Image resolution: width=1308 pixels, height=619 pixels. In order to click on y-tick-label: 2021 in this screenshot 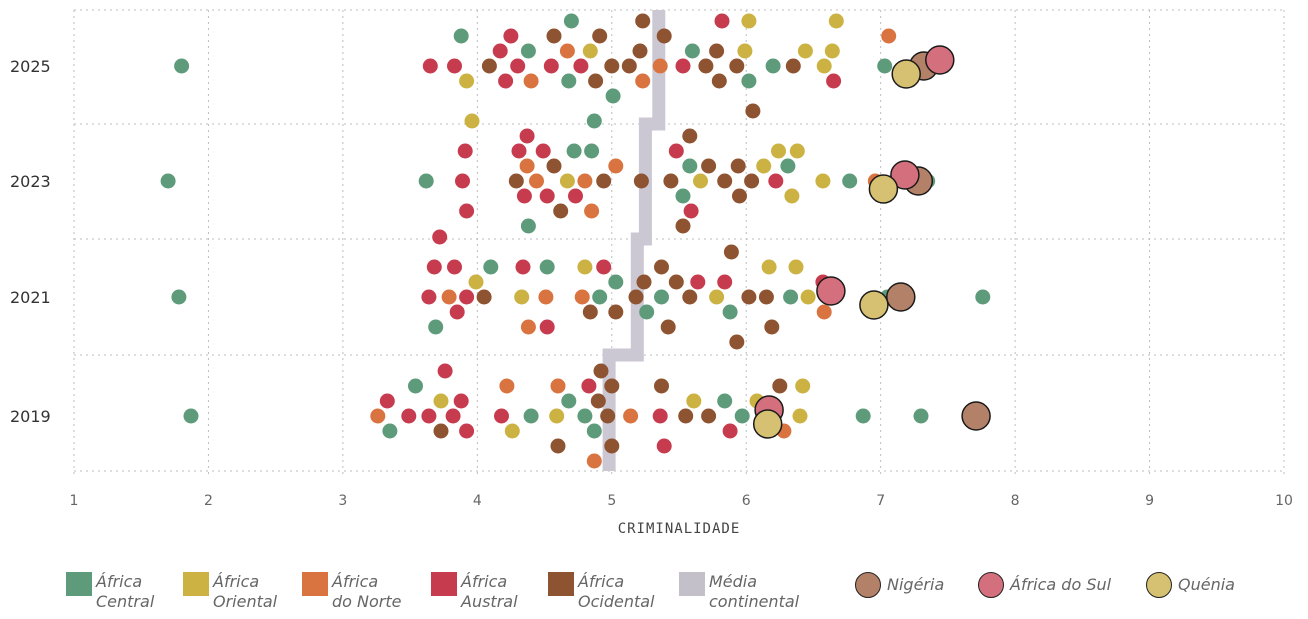, I will do `click(30, 297)`.